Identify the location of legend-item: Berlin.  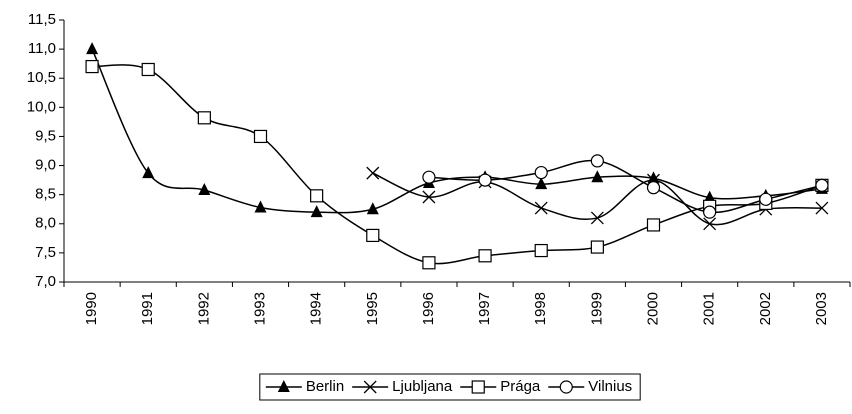
(304, 386).